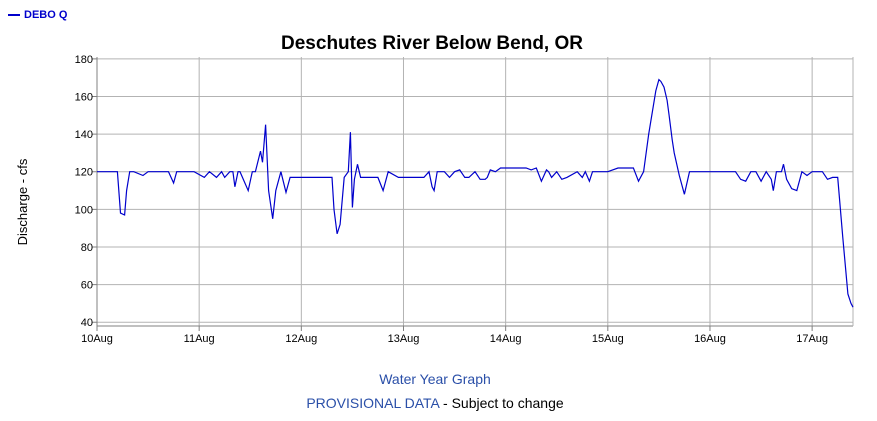 Image resolution: width=877 pixels, height=421 pixels. I want to click on y-tick-label: 100, so click(84, 210).